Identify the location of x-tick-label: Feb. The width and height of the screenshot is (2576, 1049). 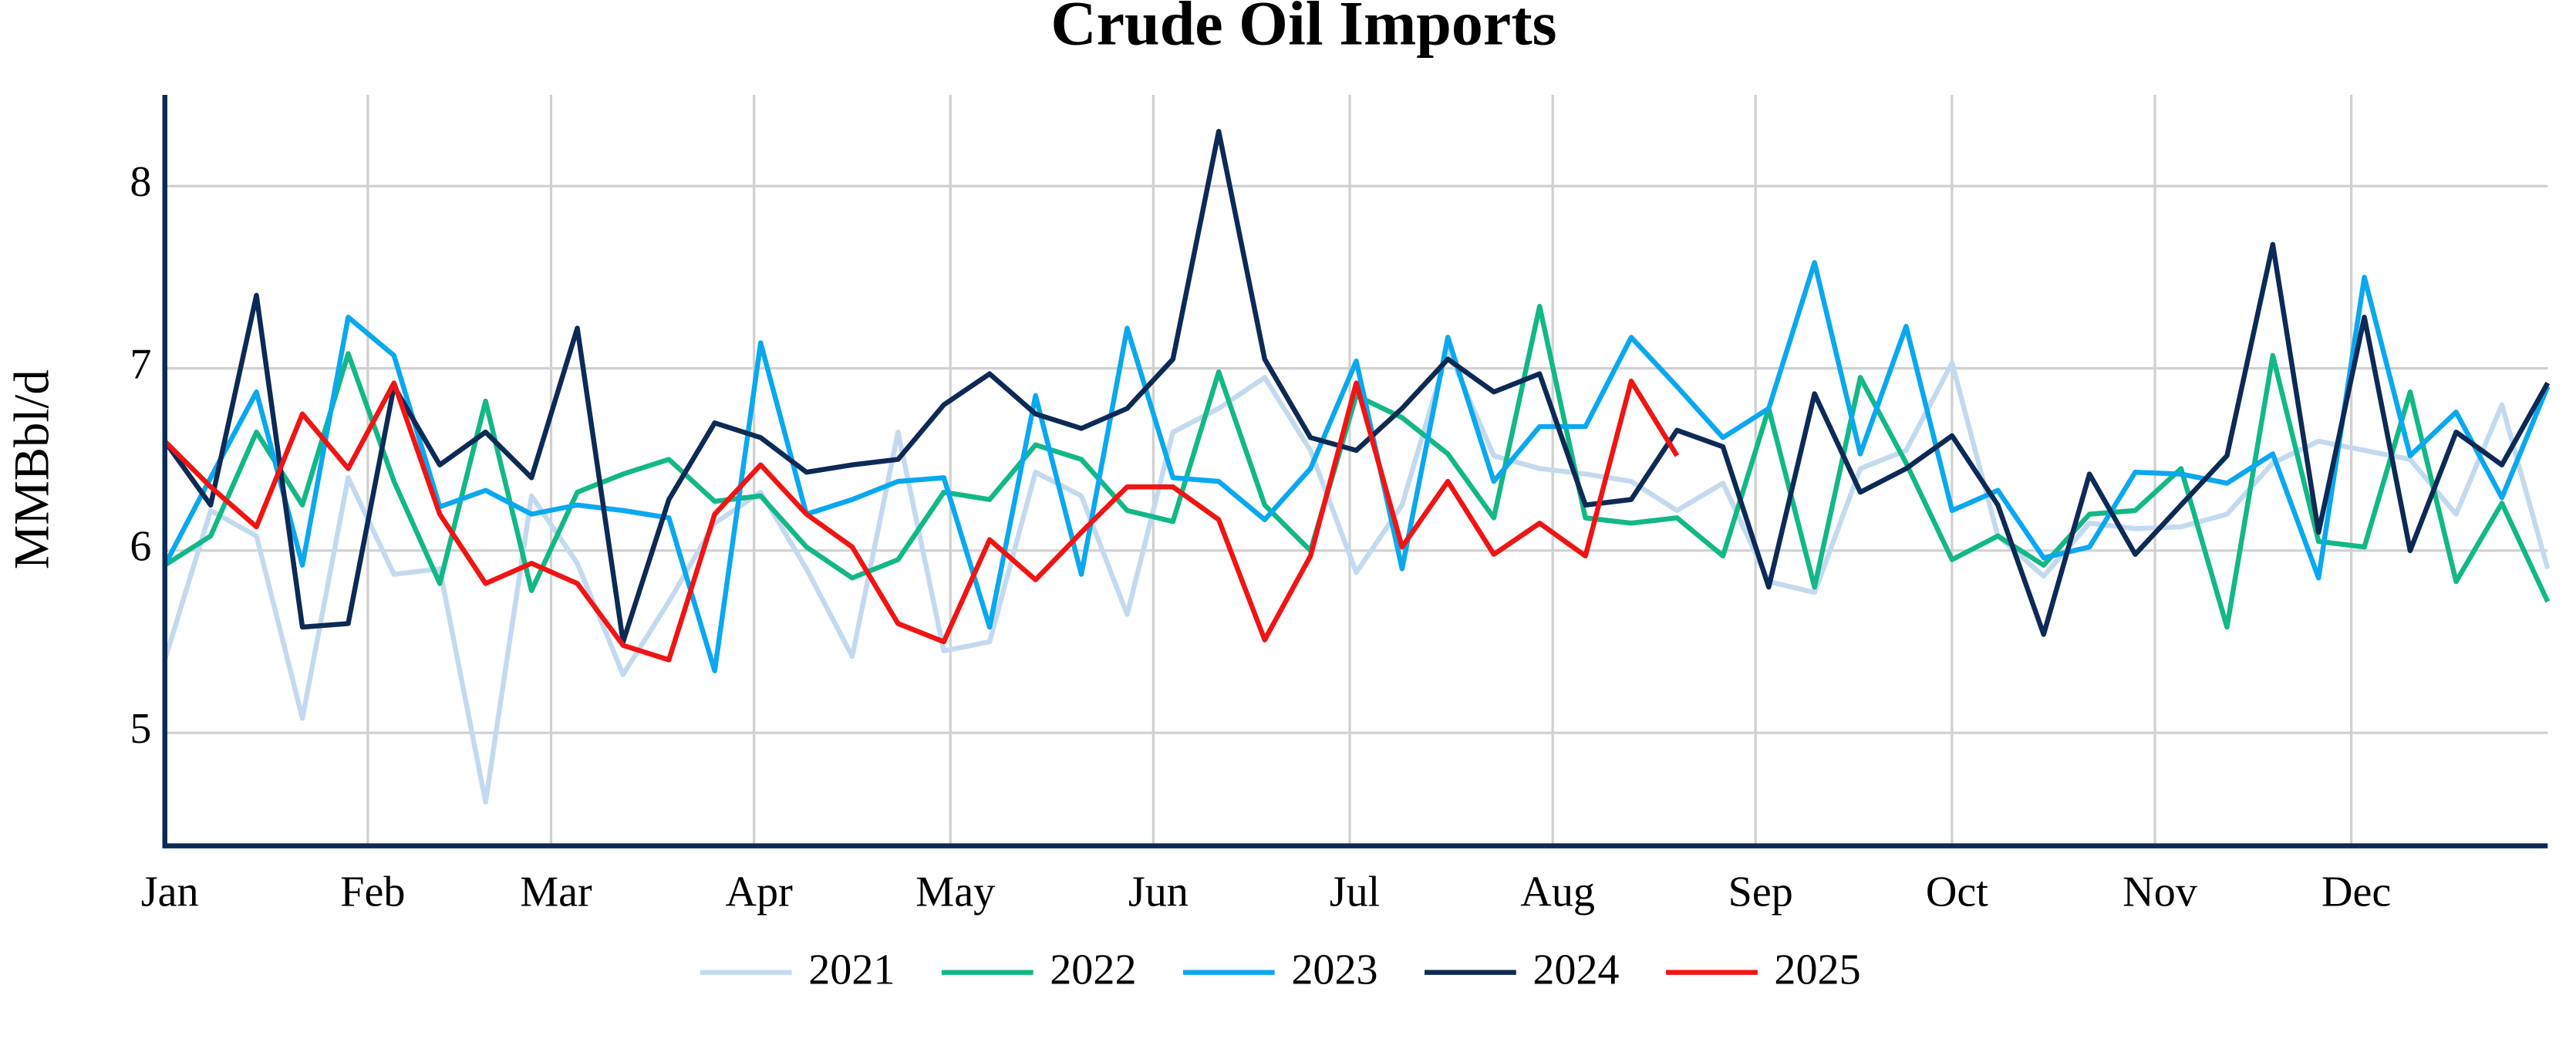
(372, 892).